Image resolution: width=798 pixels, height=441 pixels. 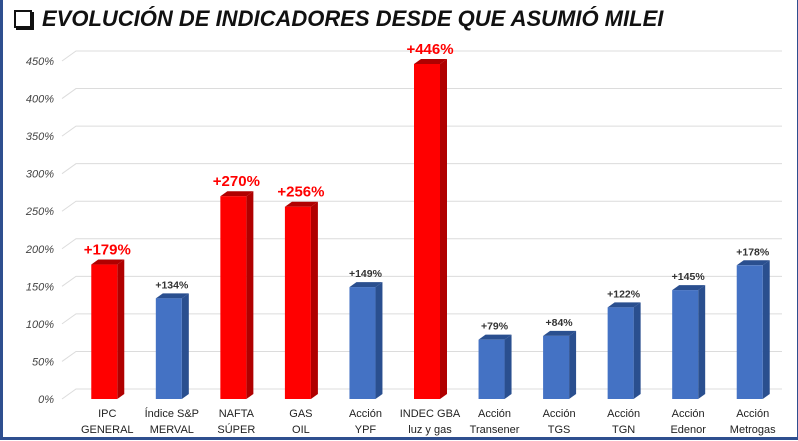 What do you see at coordinates (560, 323) in the screenshot?
I see `data-label: +84%` at bounding box center [560, 323].